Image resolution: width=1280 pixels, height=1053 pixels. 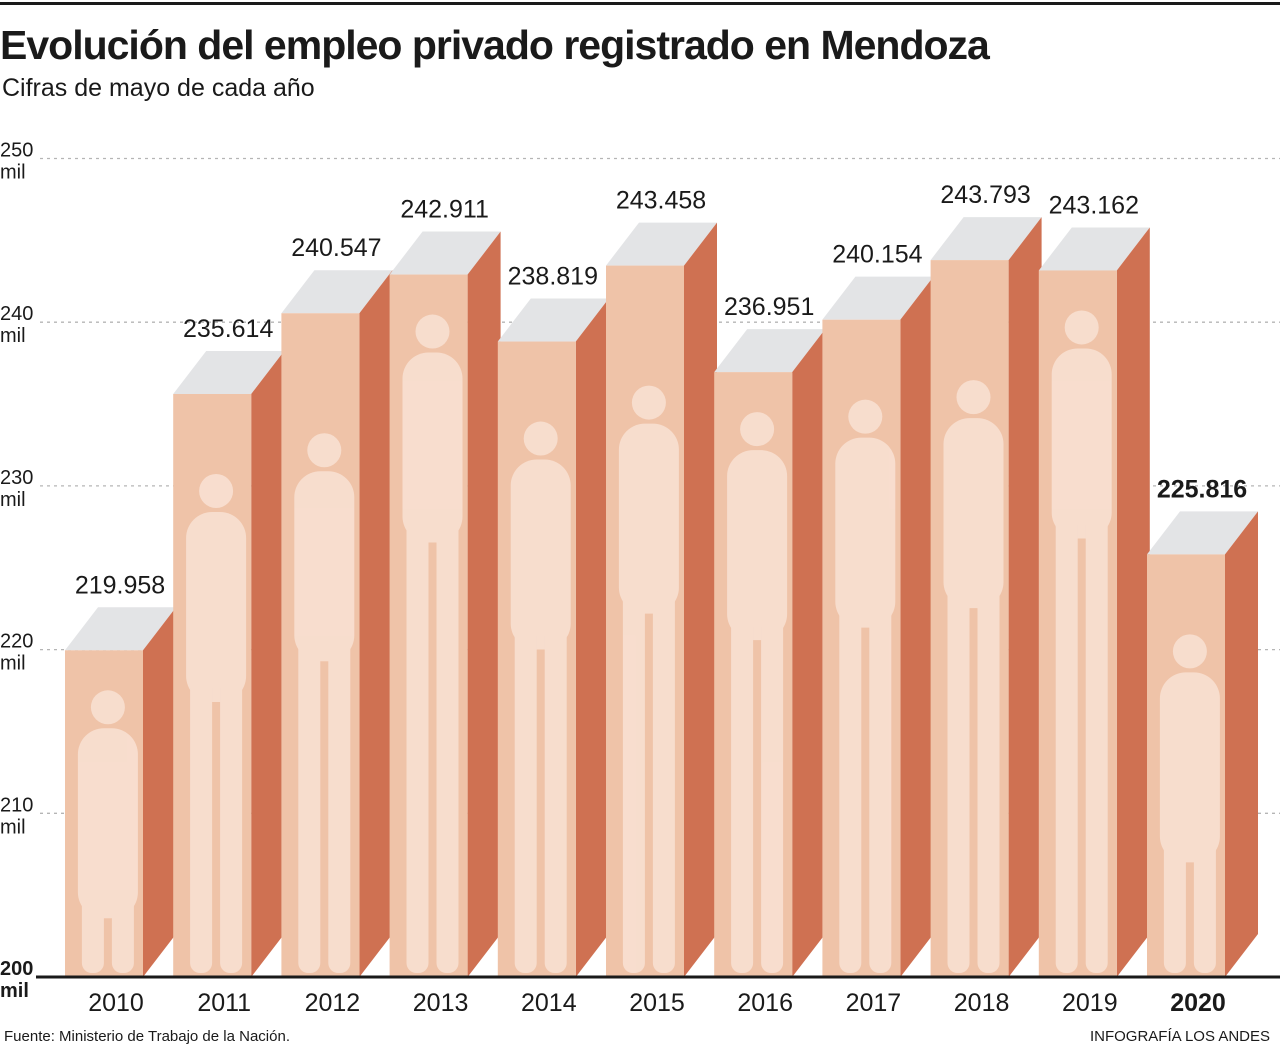 What do you see at coordinates (877, 255) in the screenshot?
I see `value-label-2017: 240.154` at bounding box center [877, 255].